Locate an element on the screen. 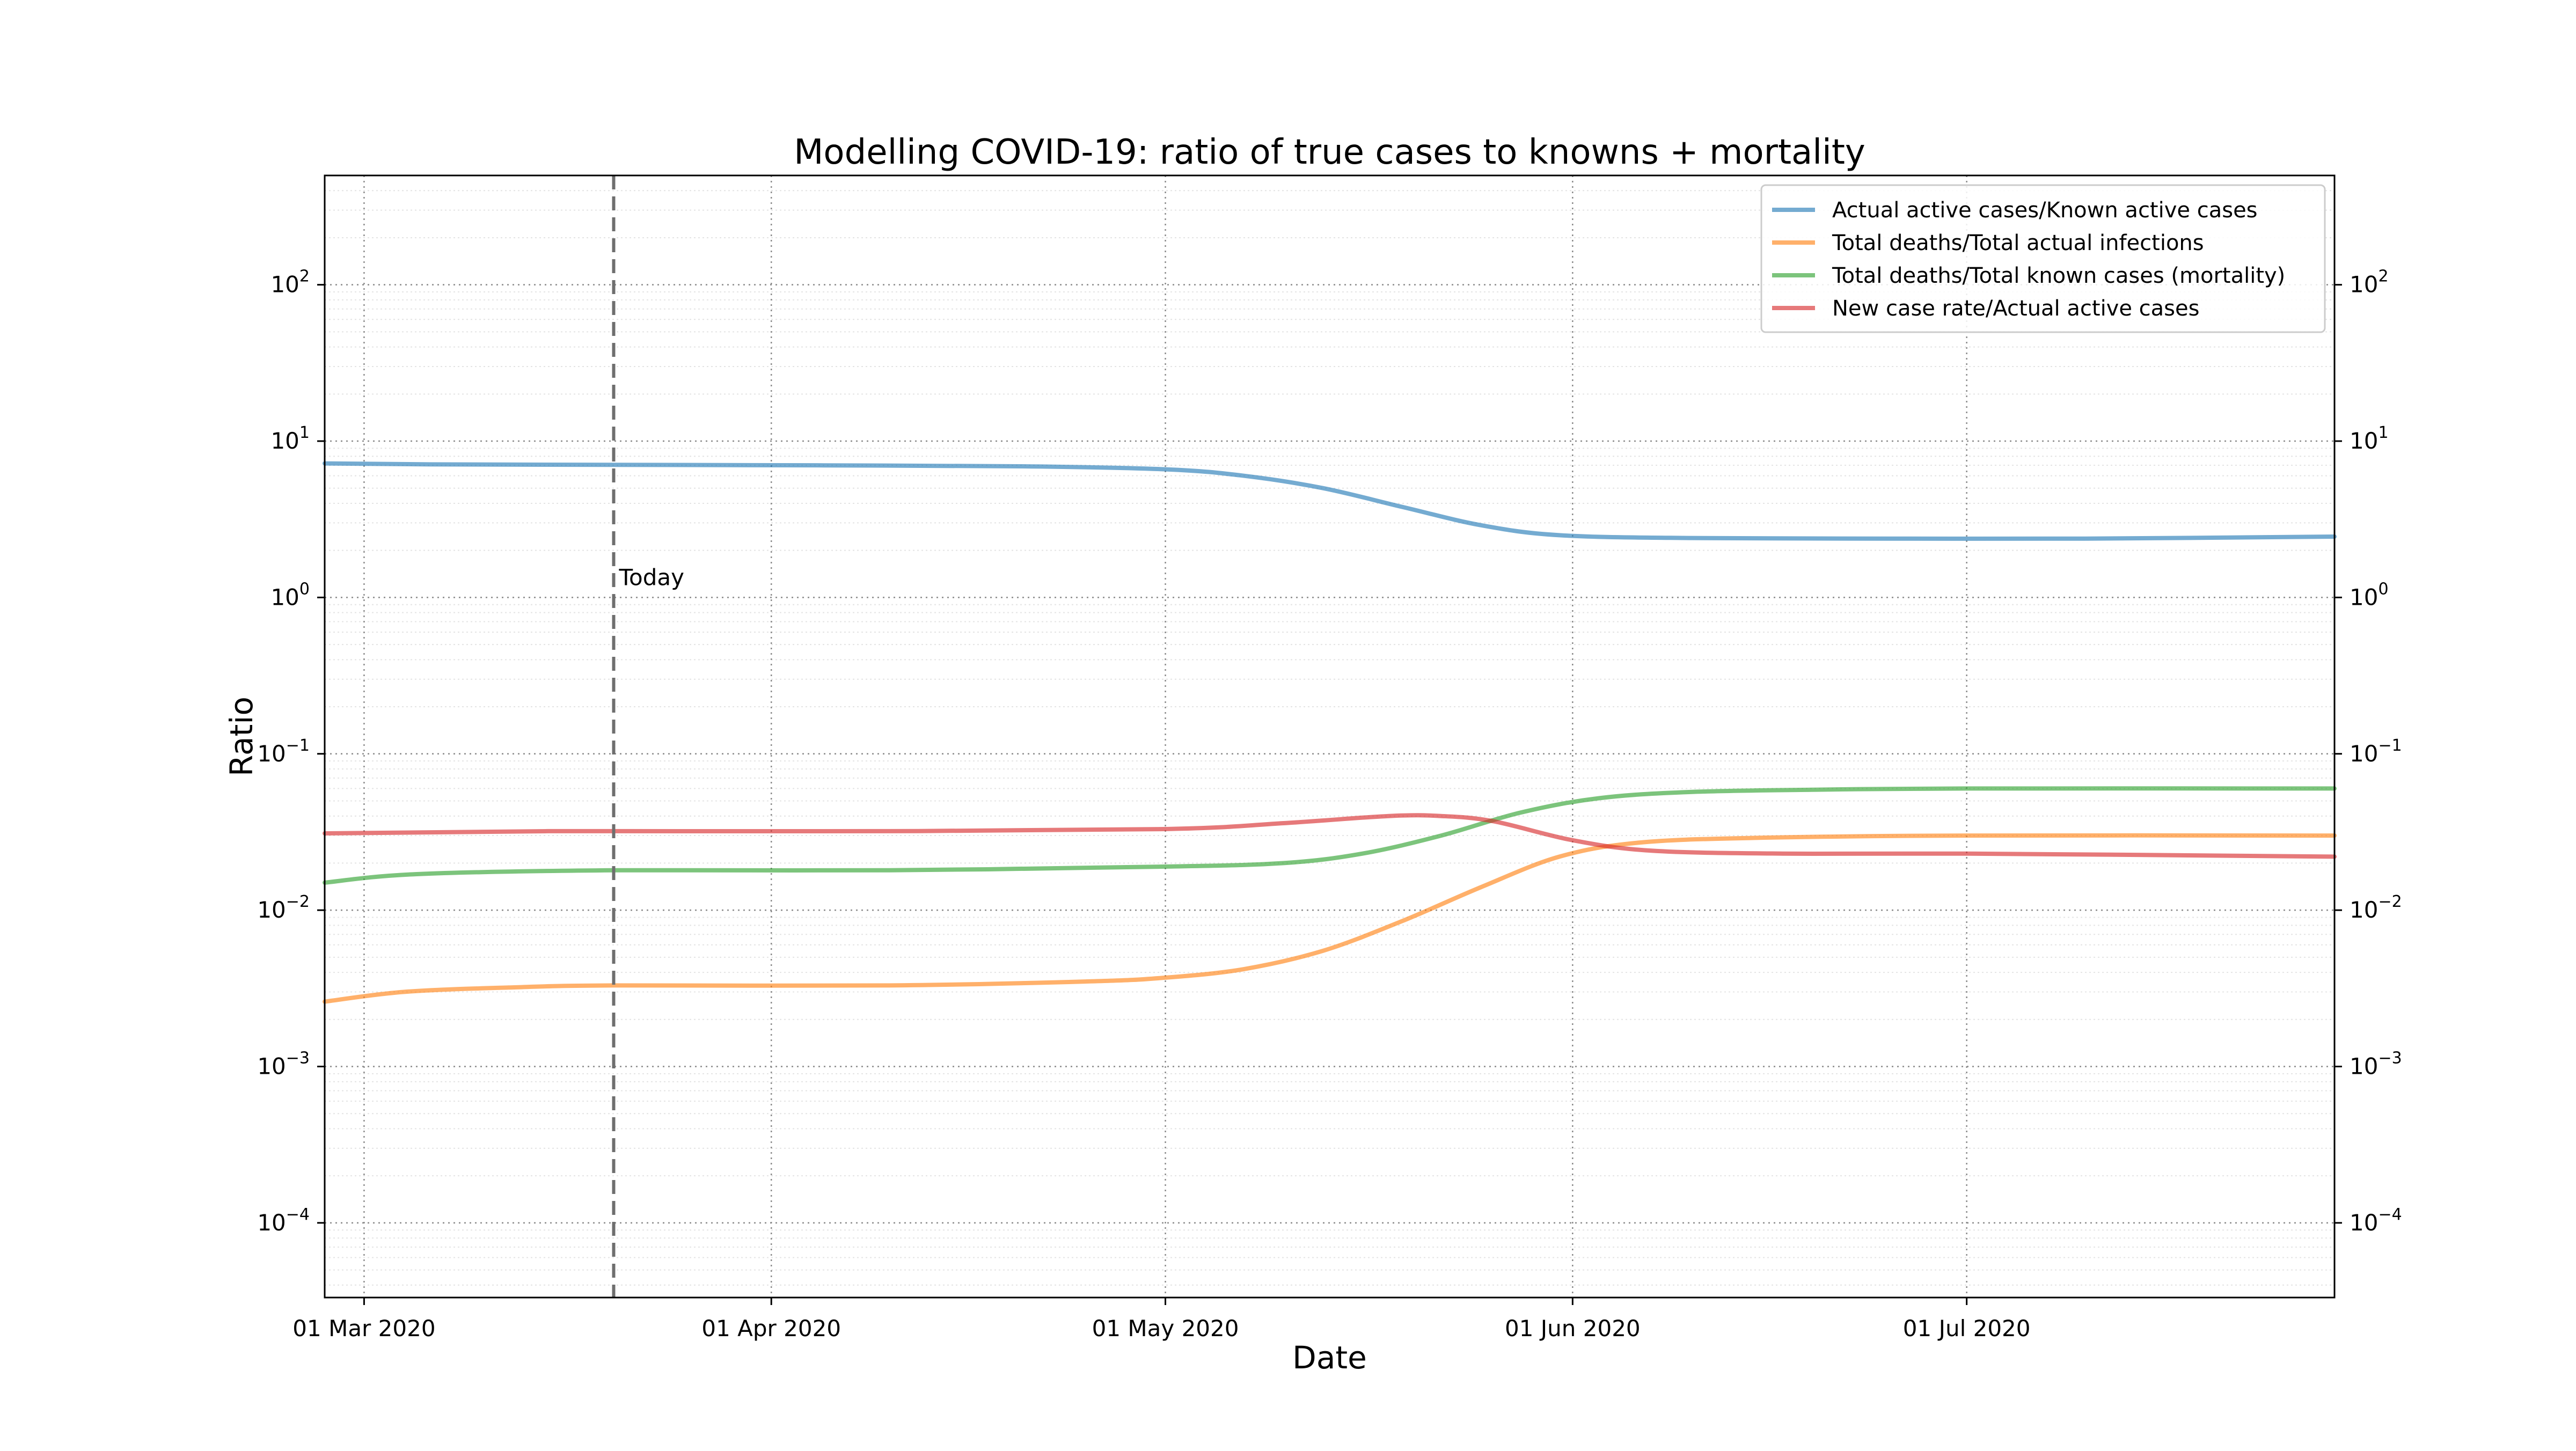 Image resolution: width=2576 pixels, height=1451 pixels. legend-box is located at coordinates (2043, 258).